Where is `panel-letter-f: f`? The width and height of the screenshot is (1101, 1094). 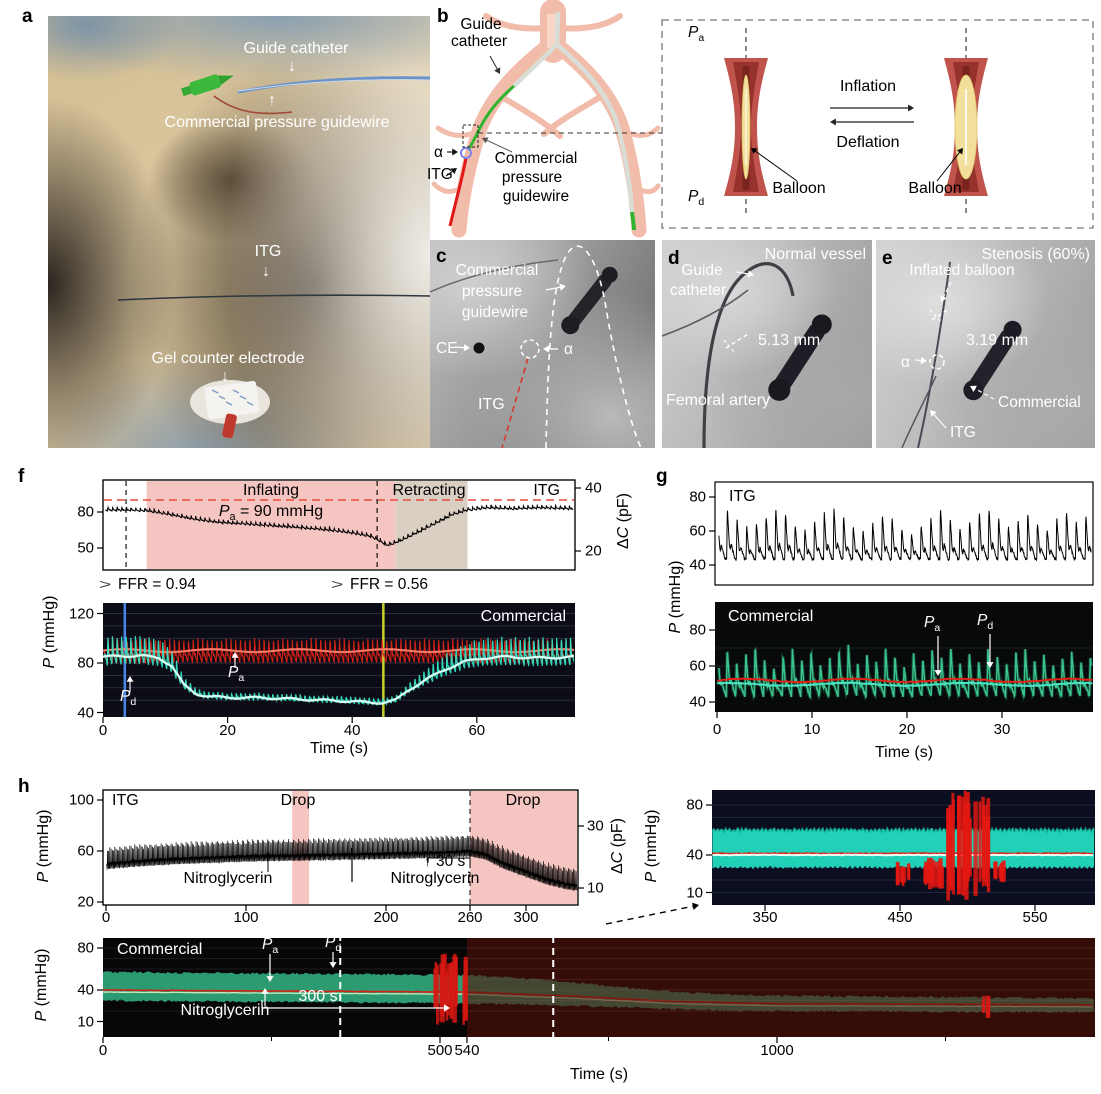 panel-letter-f: f is located at coordinates (21, 476).